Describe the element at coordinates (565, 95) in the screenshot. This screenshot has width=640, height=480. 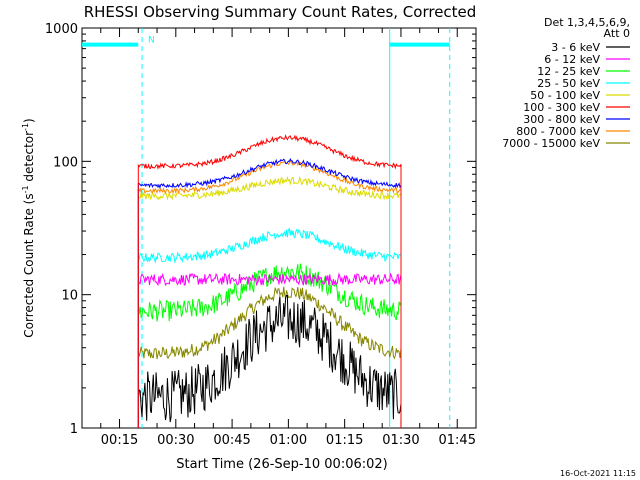
I see `legend-label: 50 - 100 keV` at that location.